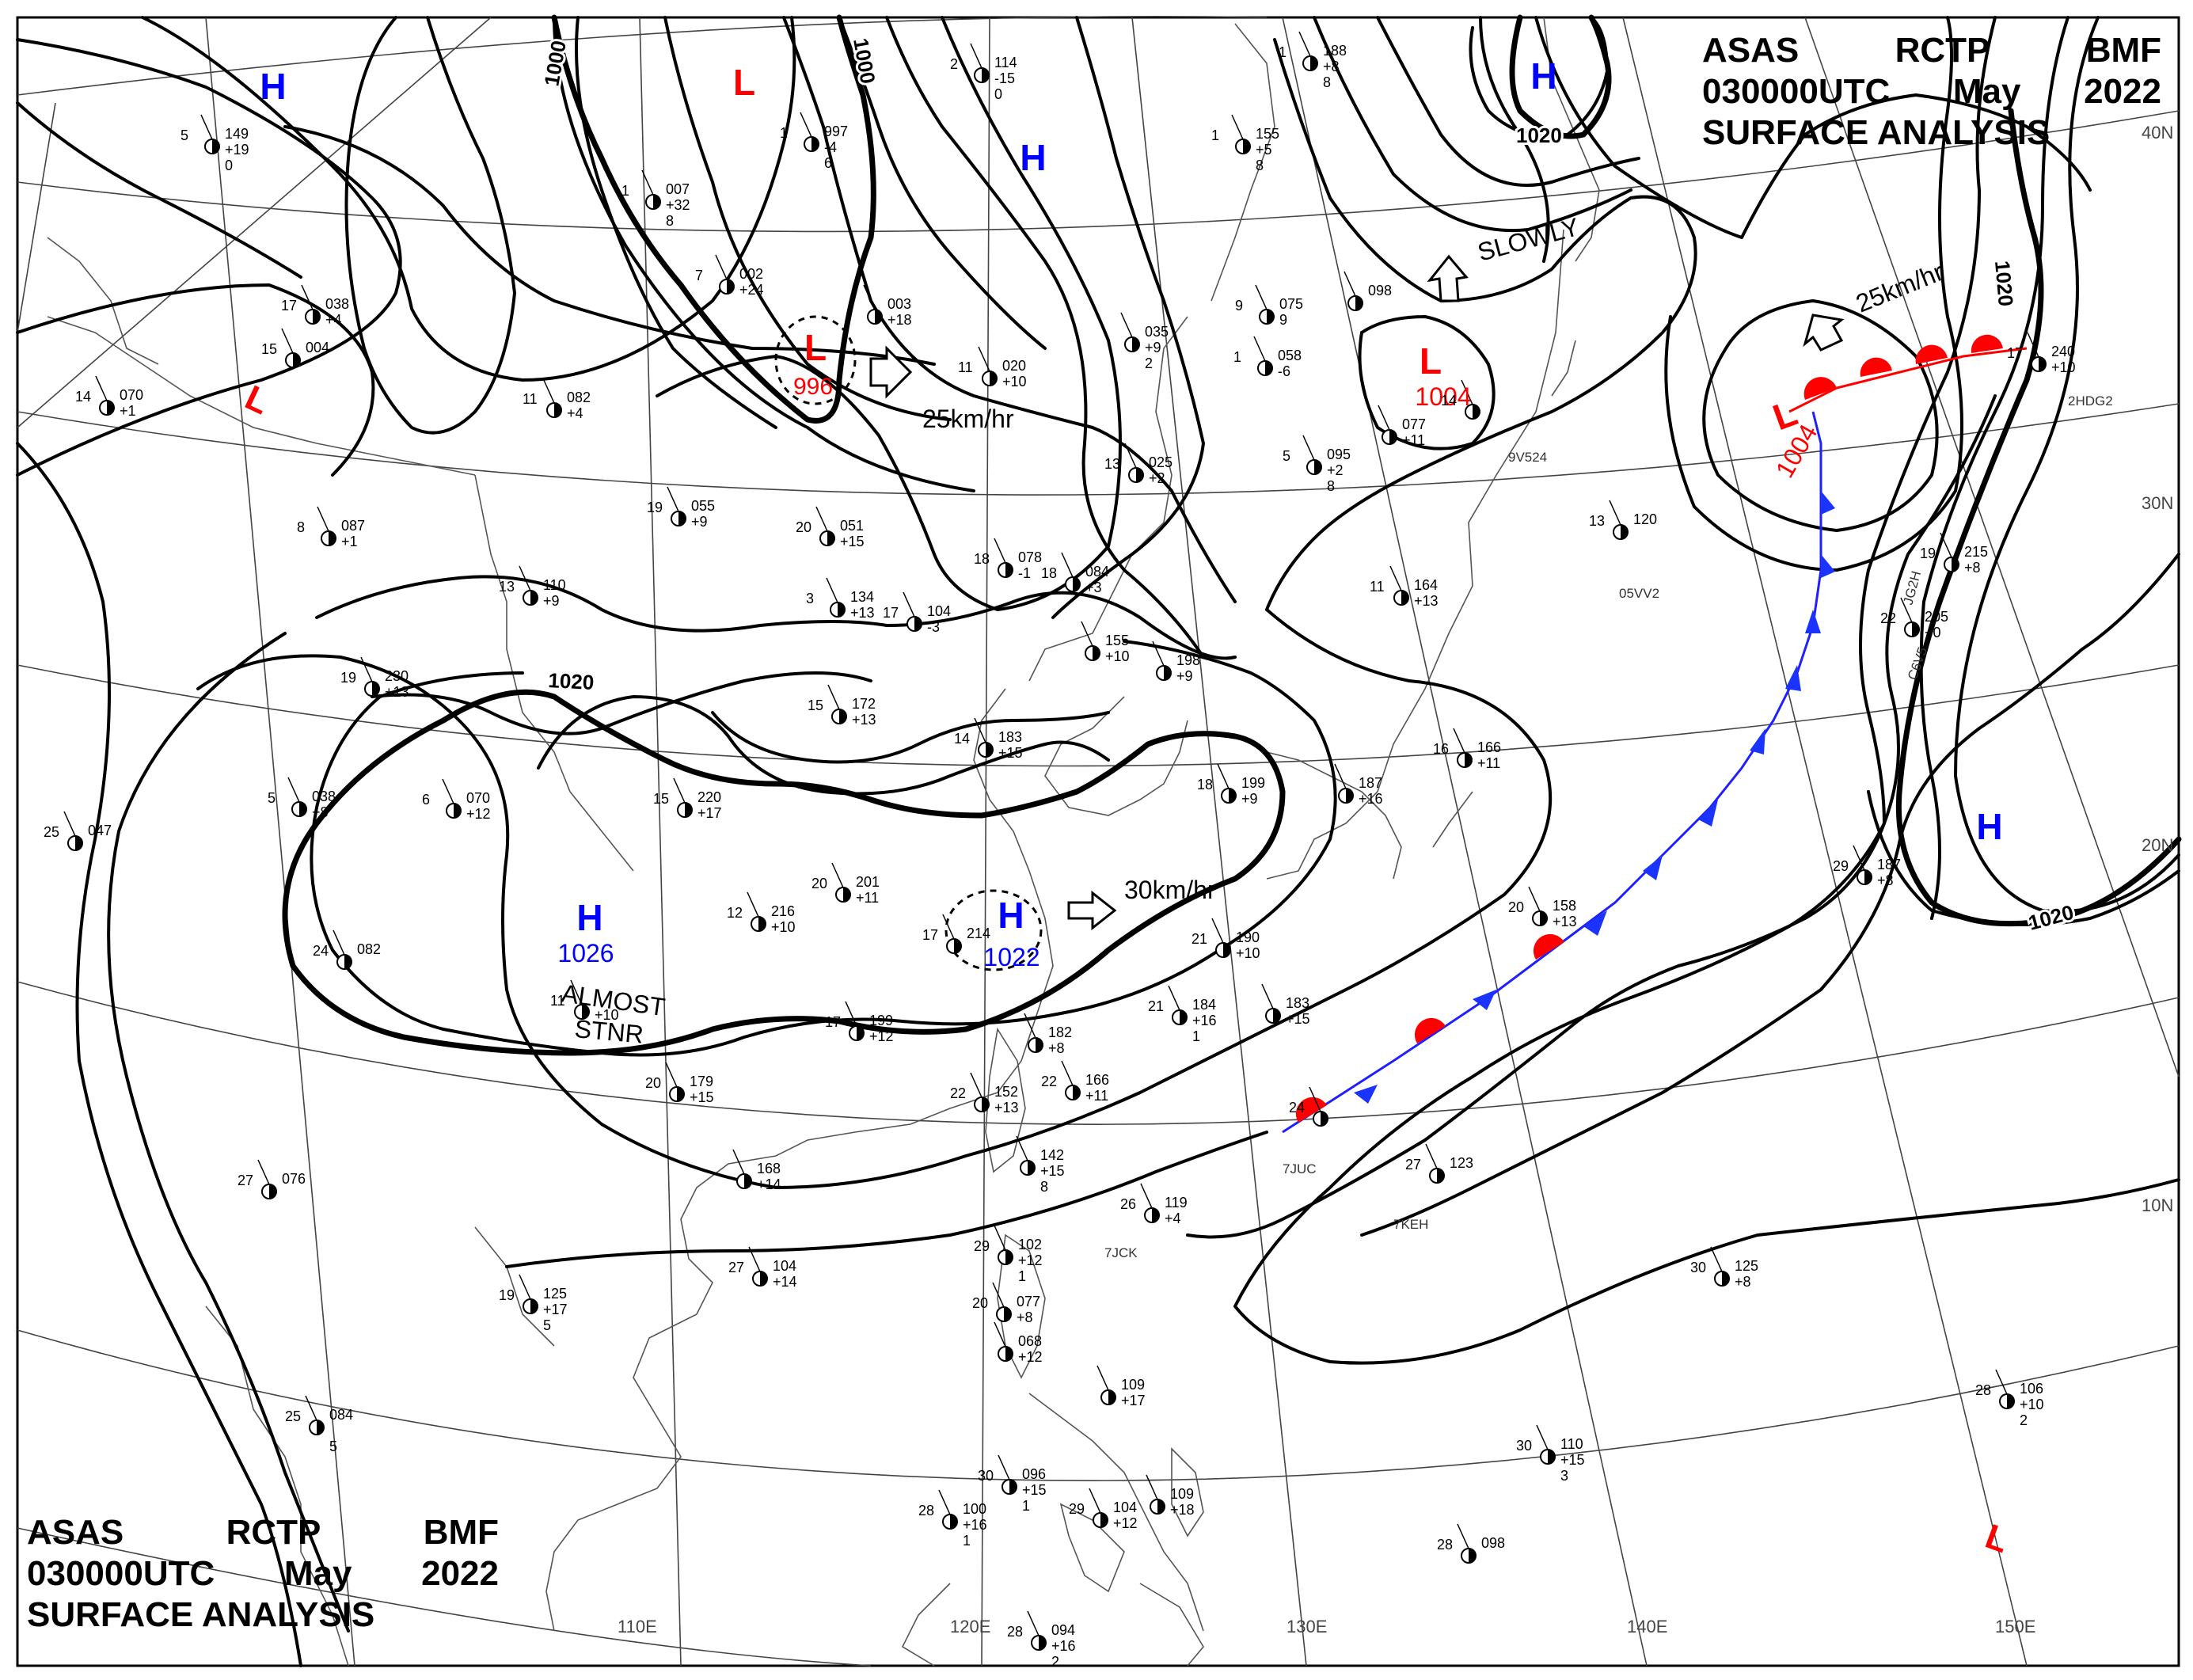 The image size is (2193, 1680). I want to click on station-temperature: 29, so click(1077, 1509).